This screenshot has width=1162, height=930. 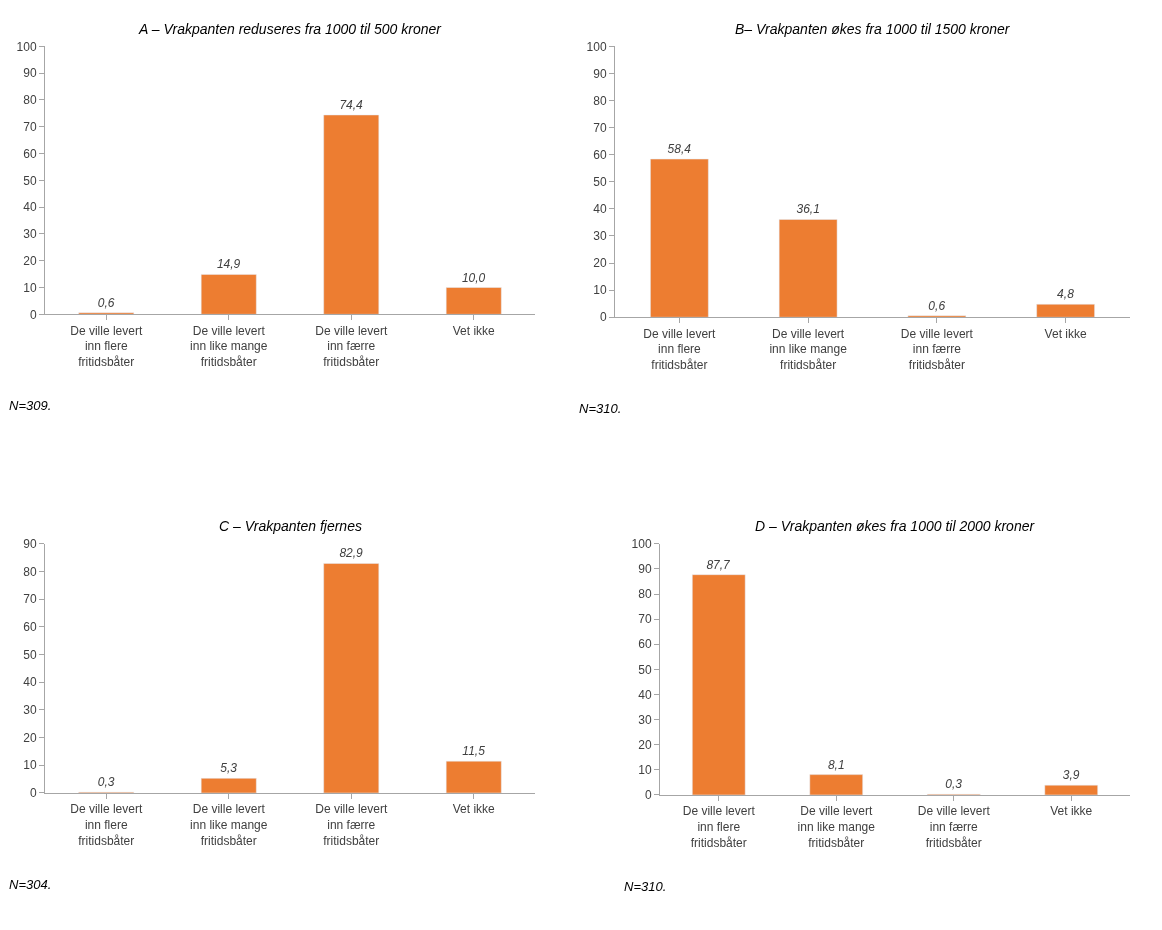 What do you see at coordinates (290, 29) in the screenshot?
I see `chart-title: A – Vrakpanten reduseres fra 1000 til 500 kroner` at bounding box center [290, 29].